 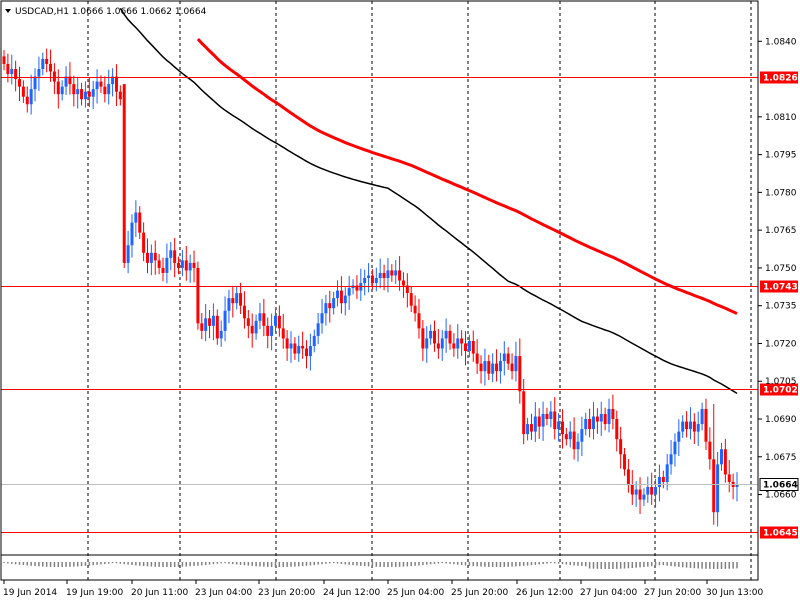 I want to click on level-label: 1.0645, so click(x=780, y=534).